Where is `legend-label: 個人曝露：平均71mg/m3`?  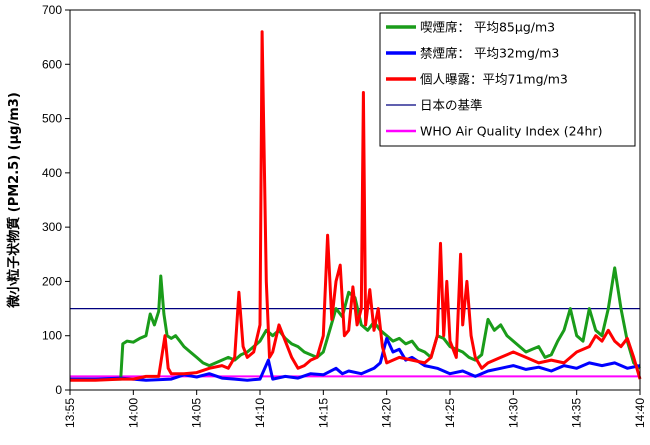
legend-label: 個人曝露：平均71mg/m3 is located at coordinates (494, 79).